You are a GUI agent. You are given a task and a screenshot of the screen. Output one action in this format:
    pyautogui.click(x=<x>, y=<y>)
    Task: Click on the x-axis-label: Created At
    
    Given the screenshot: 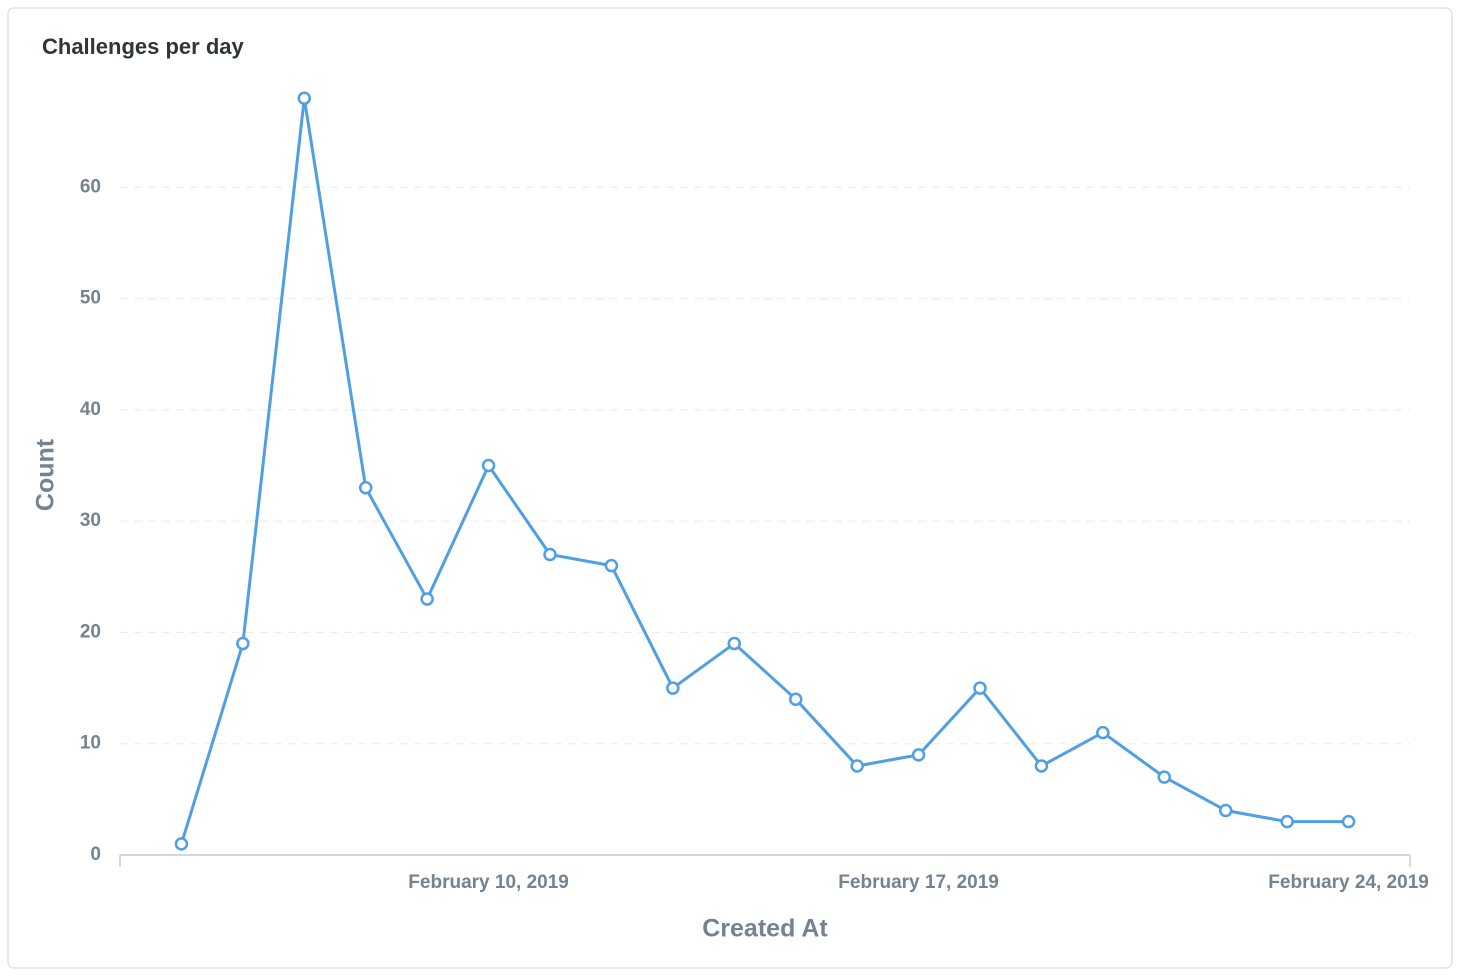 What is the action you would take?
    pyautogui.click(x=765, y=929)
    